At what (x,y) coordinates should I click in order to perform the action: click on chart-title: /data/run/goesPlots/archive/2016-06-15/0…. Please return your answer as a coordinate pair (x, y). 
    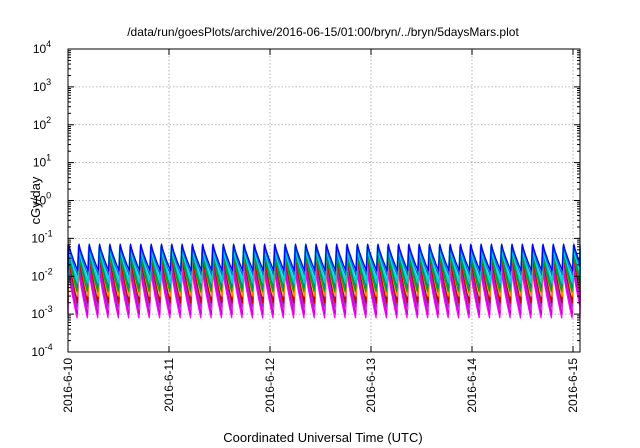
    Looking at the image, I should click on (323, 32).